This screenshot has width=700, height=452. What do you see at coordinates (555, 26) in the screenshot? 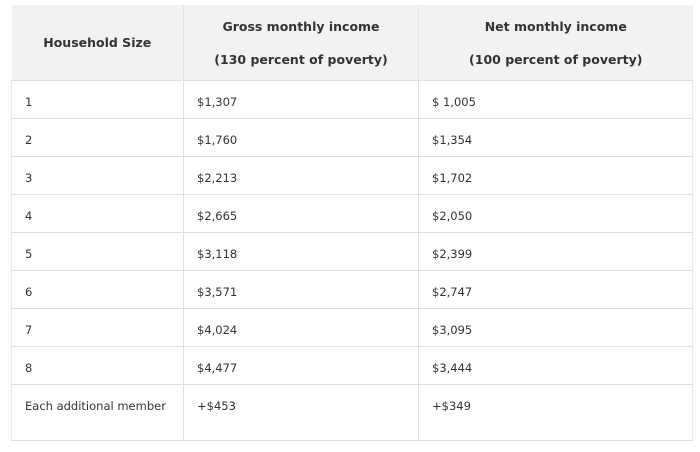
I see `header-text: Net monthly income` at bounding box center [555, 26].